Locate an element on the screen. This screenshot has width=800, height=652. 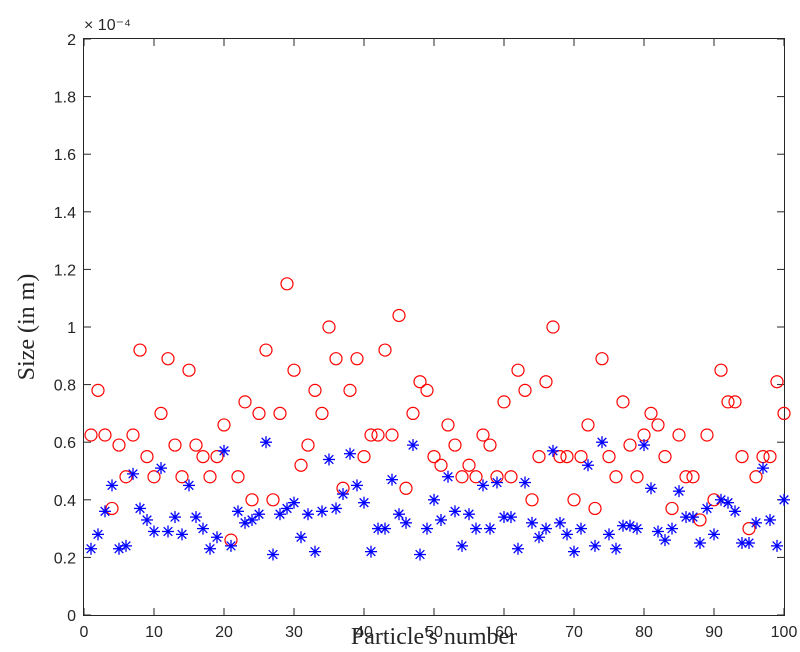
y-axis-exponent: × 10⁻⁴ is located at coordinates (107, 25).